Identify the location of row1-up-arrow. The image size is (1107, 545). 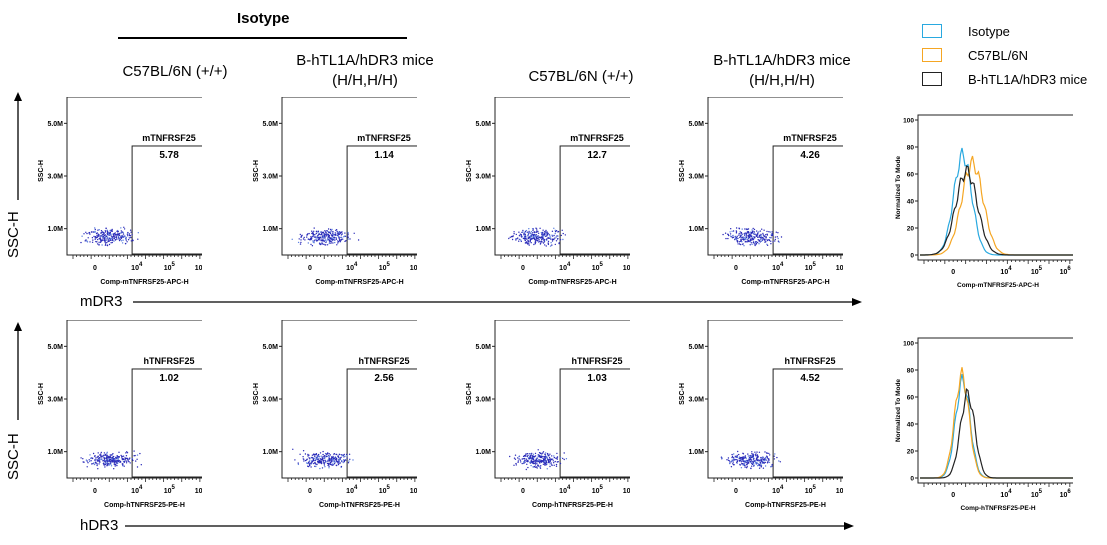
(18, 146).